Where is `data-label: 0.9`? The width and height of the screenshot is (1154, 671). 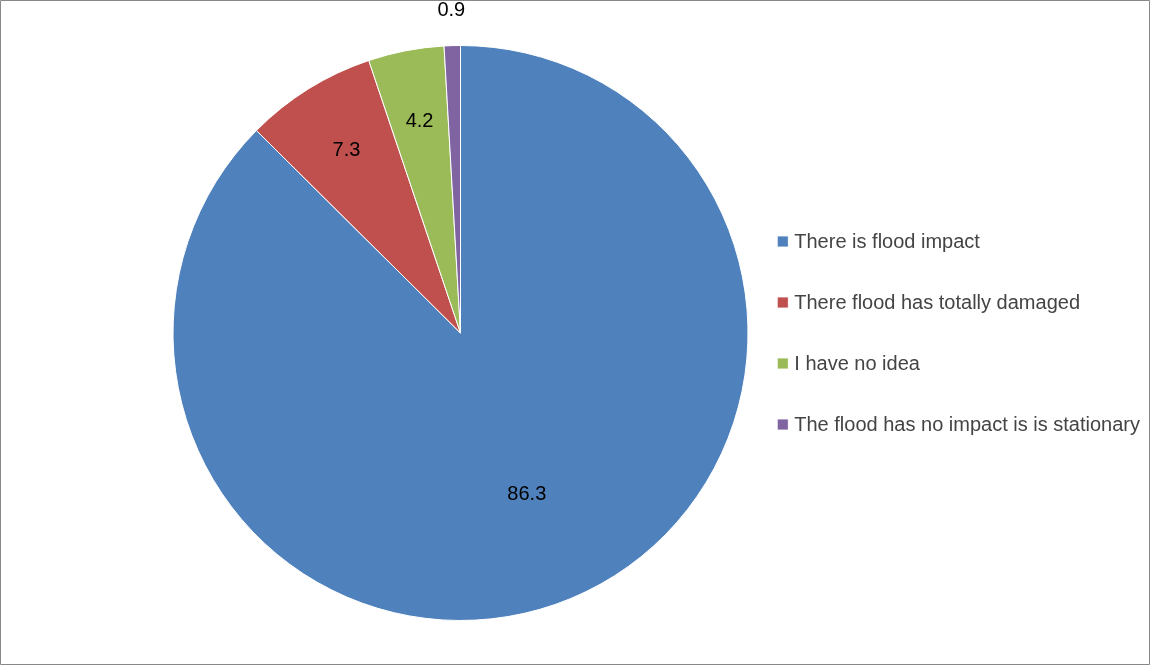 data-label: 0.9 is located at coordinates (451, 10).